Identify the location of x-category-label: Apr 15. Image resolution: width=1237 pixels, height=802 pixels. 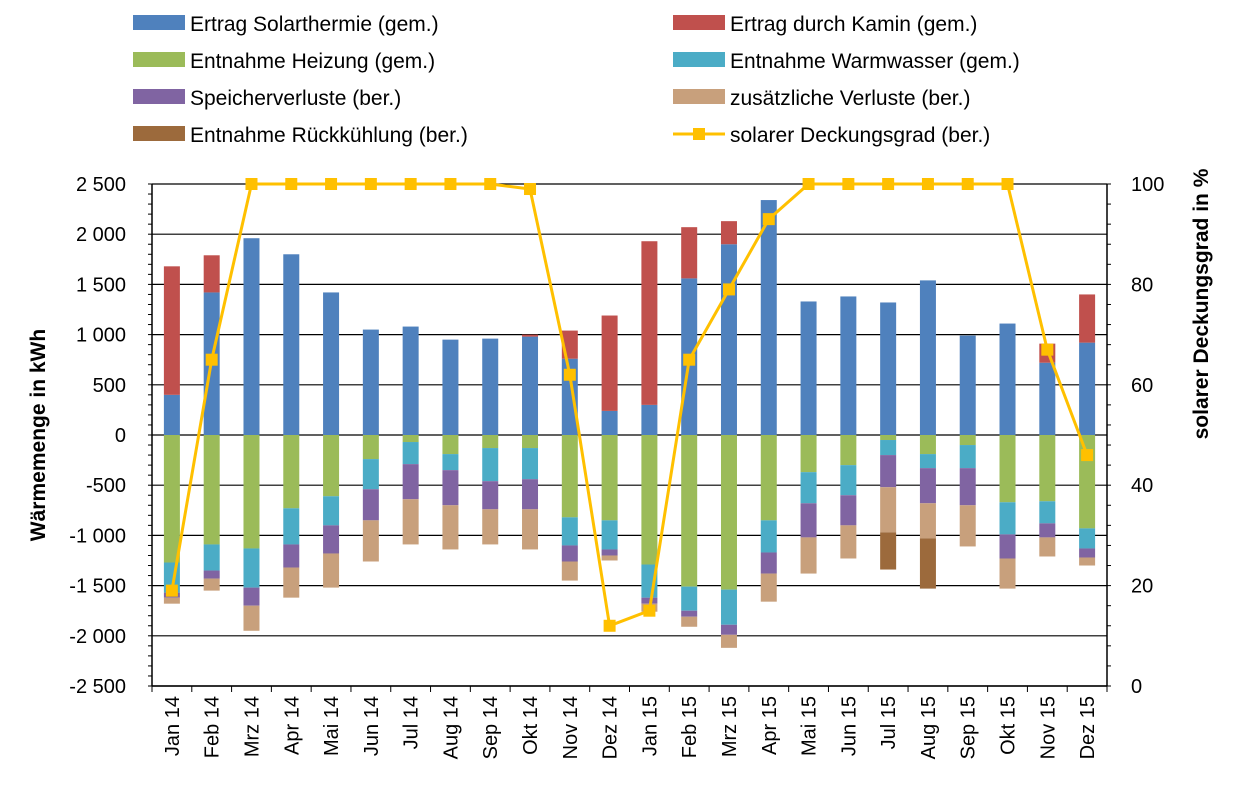
(770, 725).